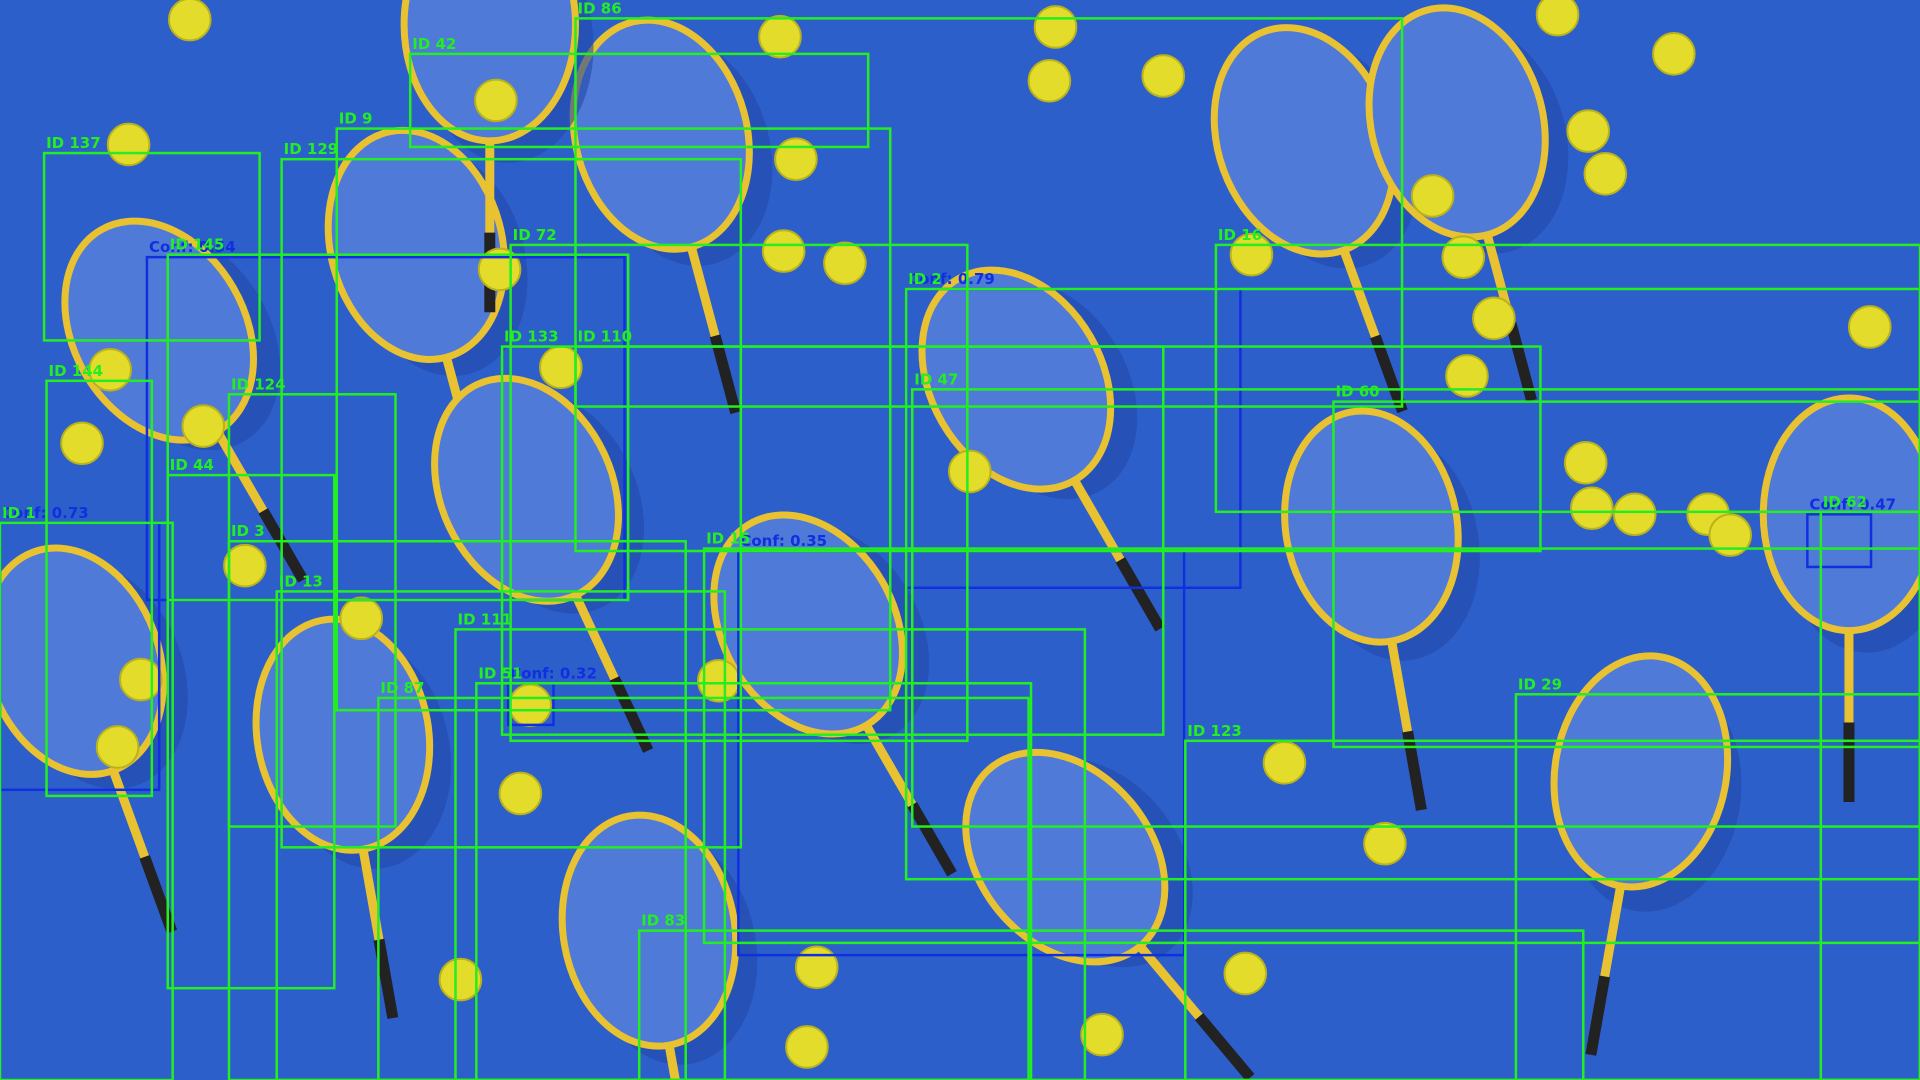  I want to click on track-label: ID 133, so click(531, 337).